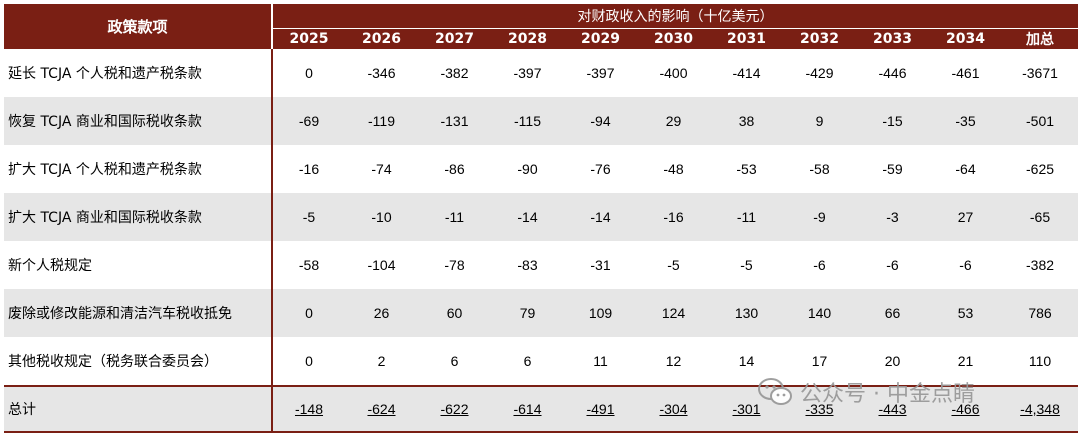 The width and height of the screenshot is (1080, 436). I want to click on value-cell: 79, so click(527, 313).